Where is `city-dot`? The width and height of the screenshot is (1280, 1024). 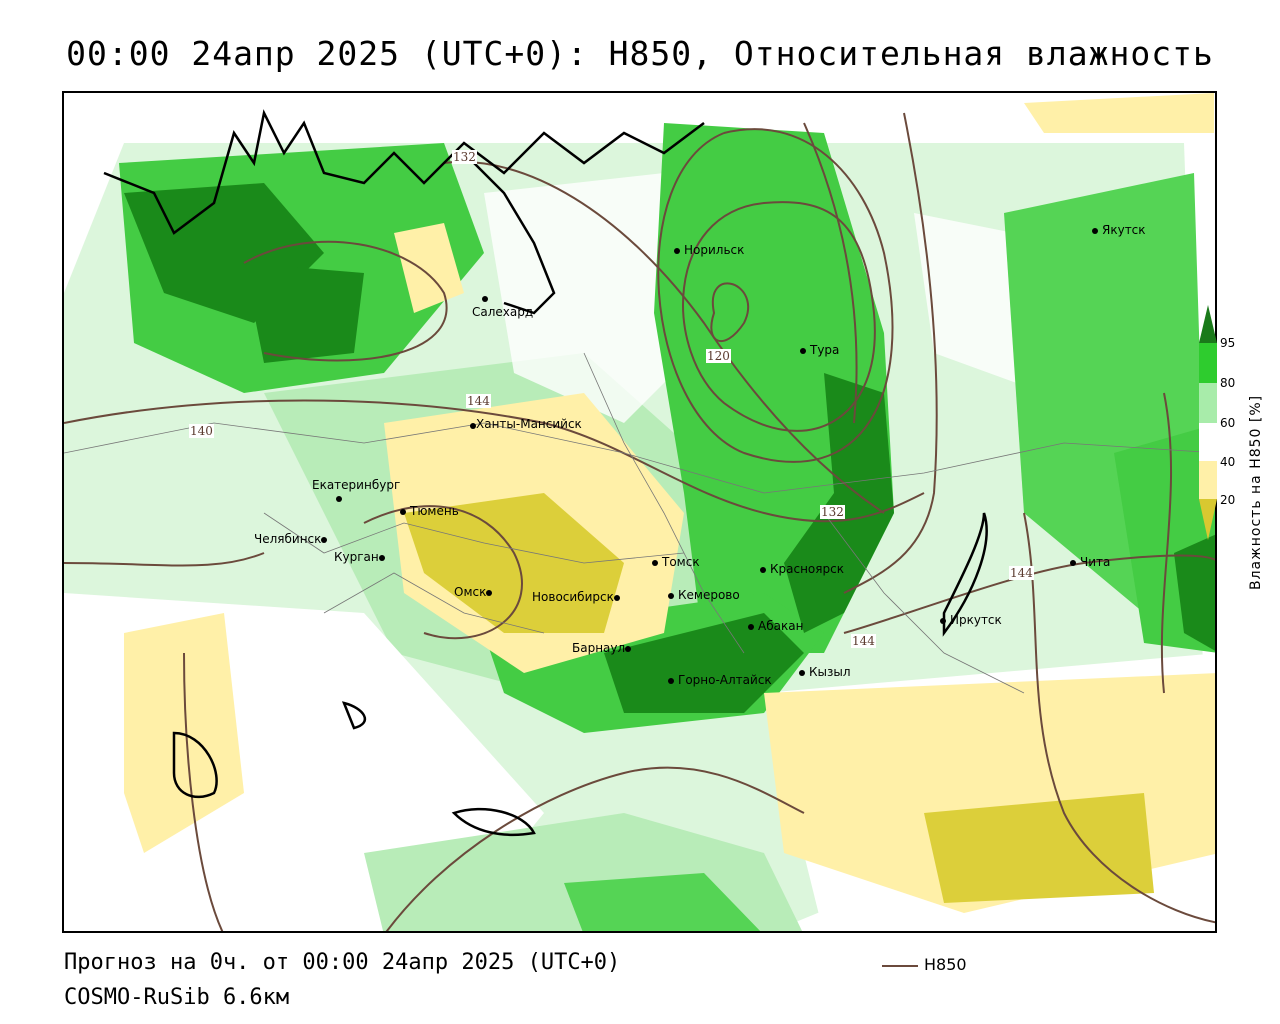
city-dot is located at coordinates (341, 498).